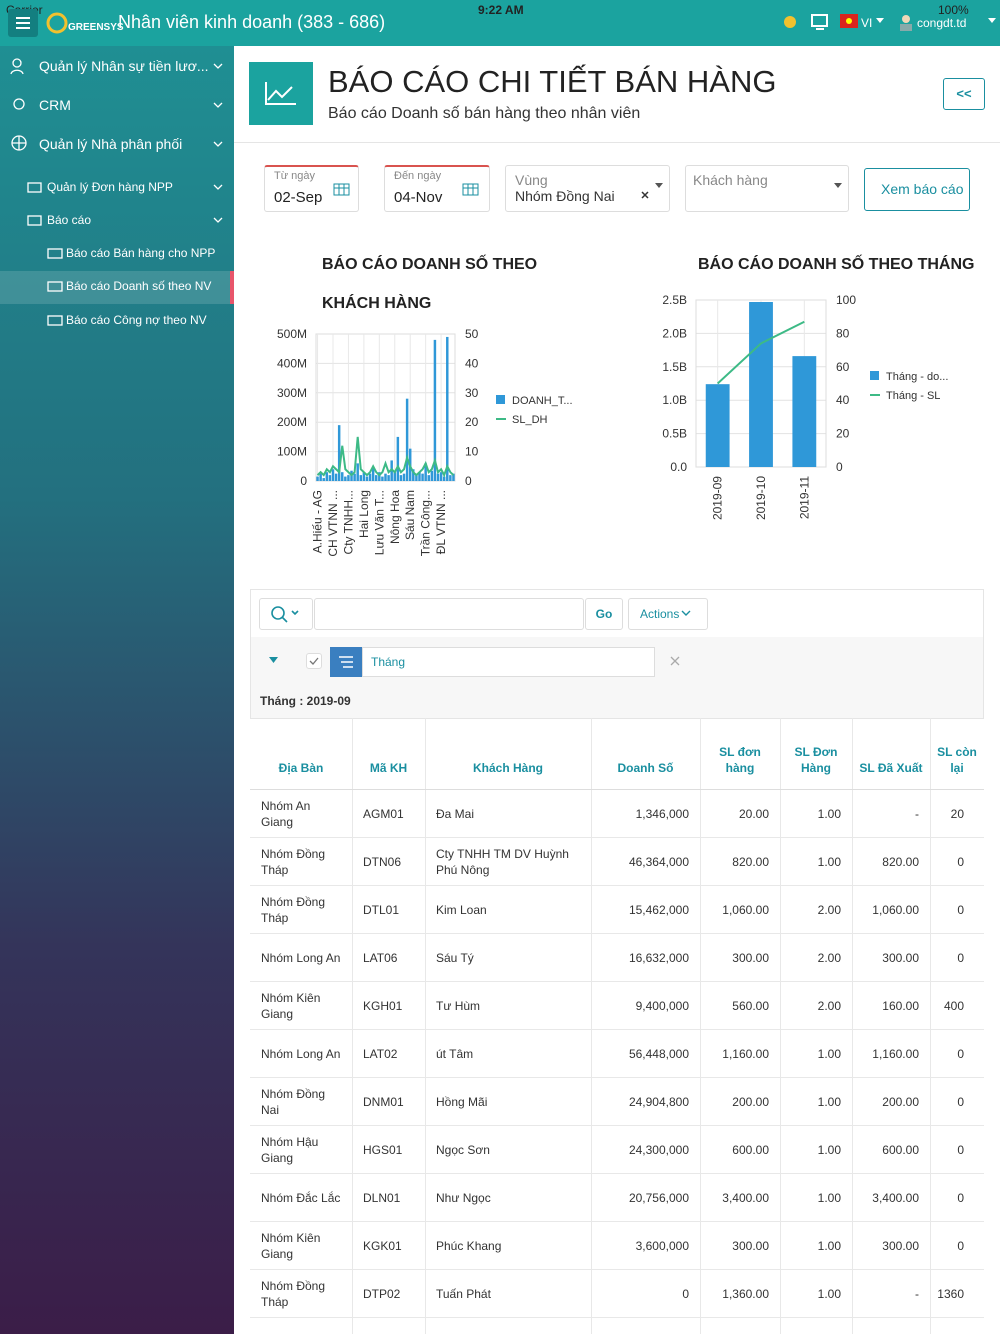 The height and width of the screenshot is (1334, 1000). Describe the element at coordinates (280, 93) in the screenshot. I see `chart-icon` at that location.